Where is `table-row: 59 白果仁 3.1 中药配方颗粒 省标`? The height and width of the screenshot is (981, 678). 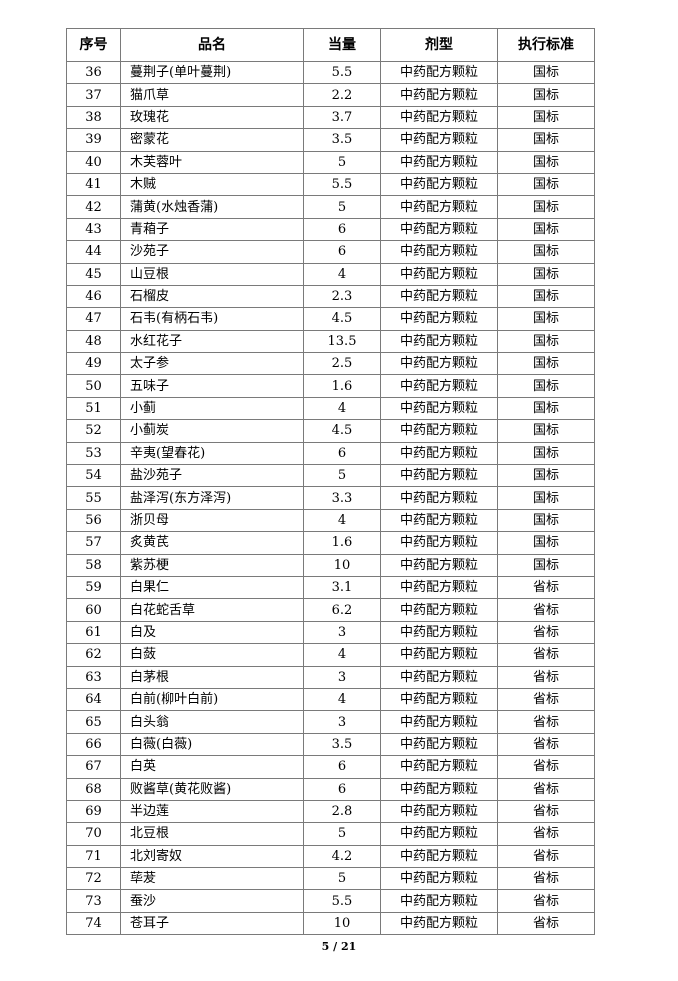
table-row: 59 白果仁 3.1 中药配方颗粒 省标 is located at coordinates (330, 587).